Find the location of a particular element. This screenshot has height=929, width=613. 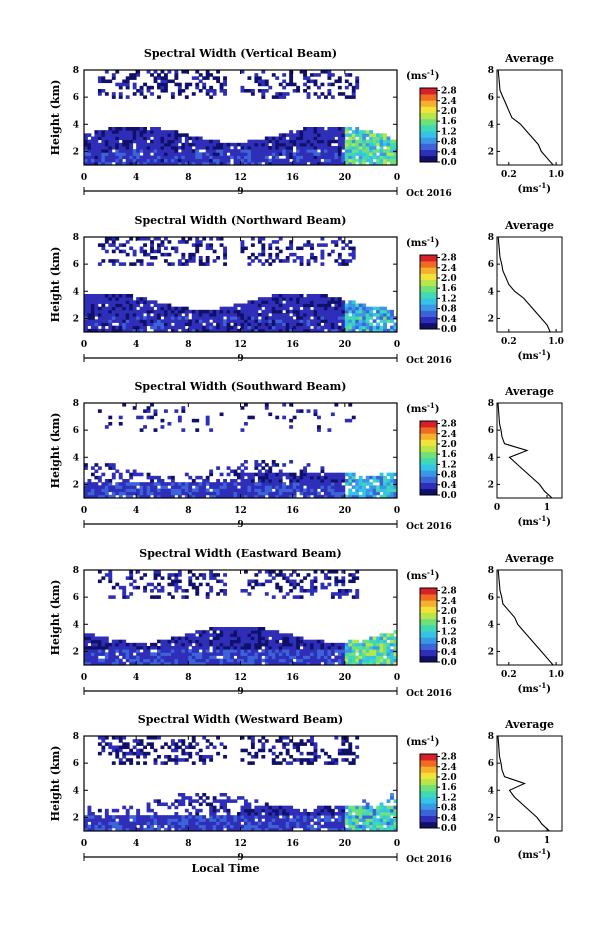

average-unit-exponent: -1 is located at coordinates (542, 185).